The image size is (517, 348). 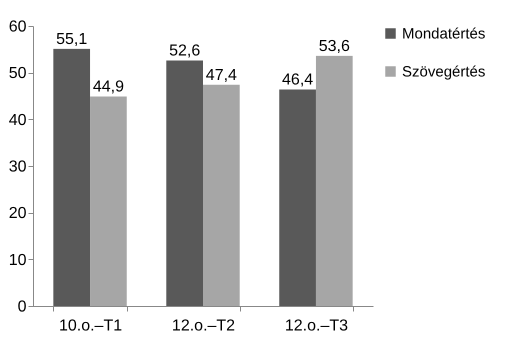 What do you see at coordinates (17, 120) in the screenshot?
I see `y-tick-label: 40` at bounding box center [17, 120].